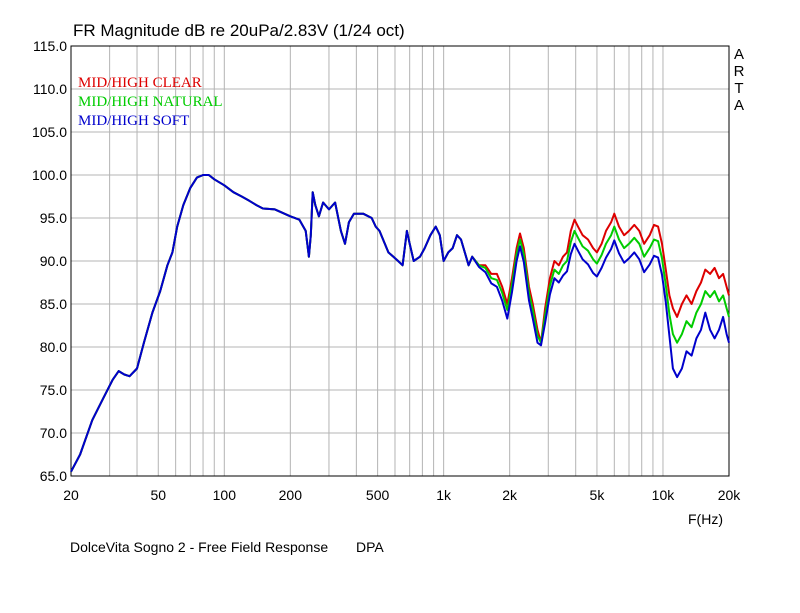  Describe the element at coordinates (730, 495) in the screenshot. I see `x-tick-label: 20k` at that location.